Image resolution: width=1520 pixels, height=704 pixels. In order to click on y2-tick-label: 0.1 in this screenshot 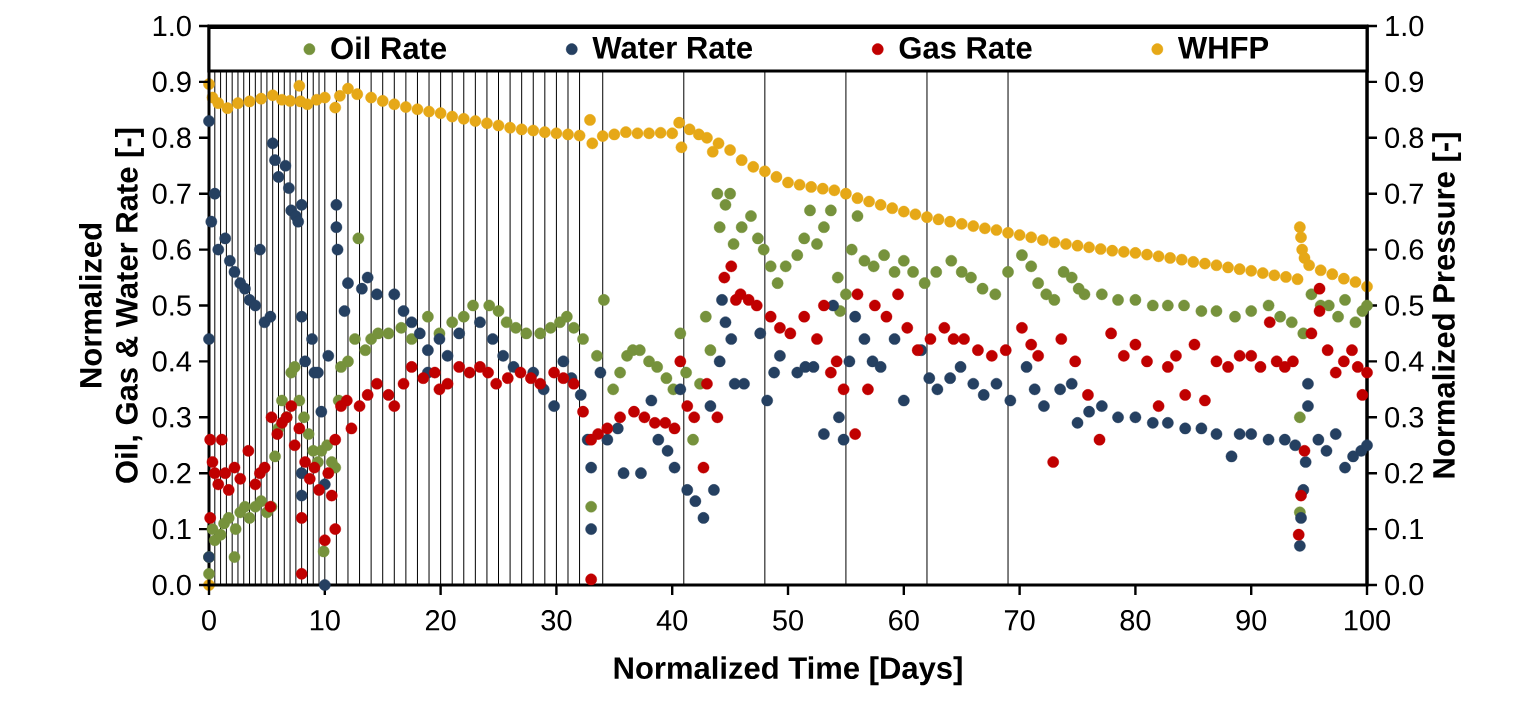, I will do `click(1404, 529)`.